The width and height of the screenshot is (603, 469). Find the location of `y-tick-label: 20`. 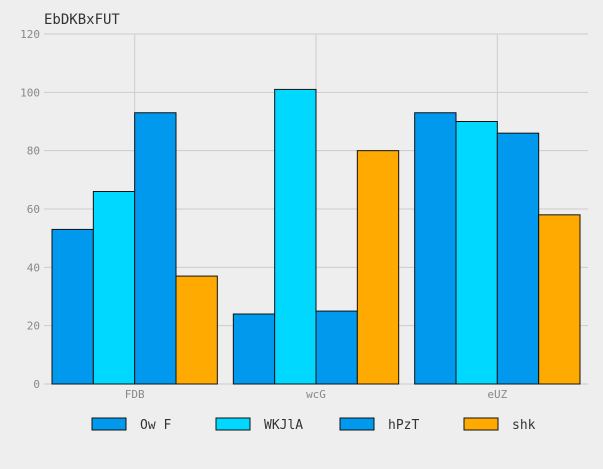

y-tick-label: 20 is located at coordinates (33, 326).